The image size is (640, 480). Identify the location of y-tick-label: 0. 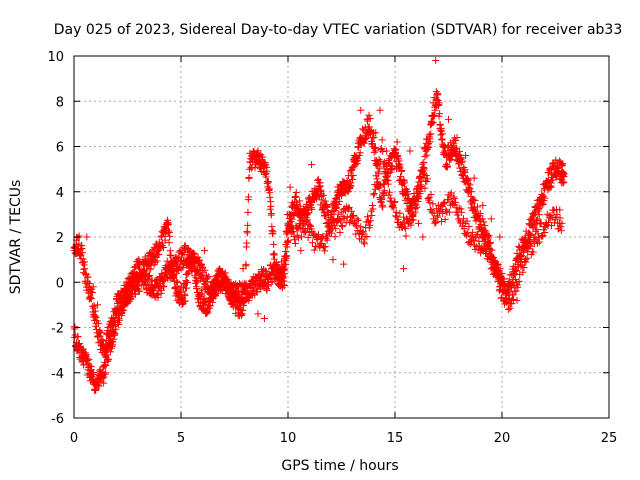
(60, 283).